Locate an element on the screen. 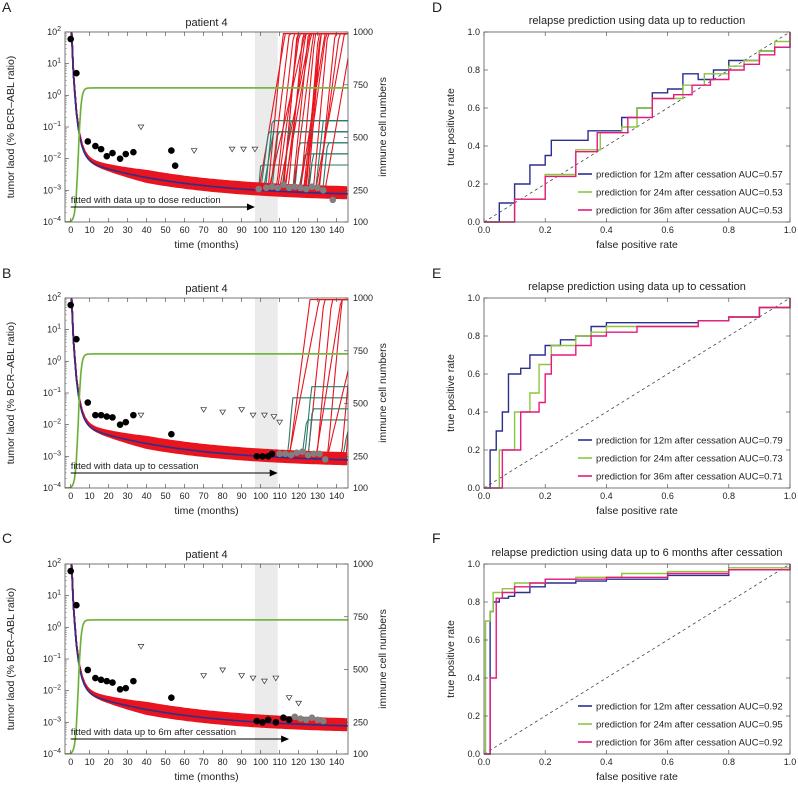 This screenshot has width=798, height=788. x-tick-label: 100 is located at coordinates (260, 496).